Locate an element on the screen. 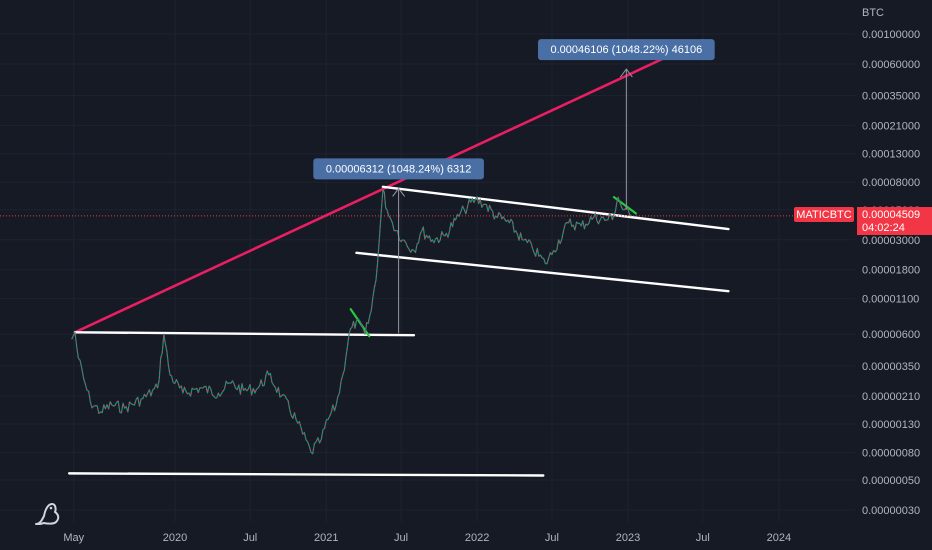  y-tick-label: 0.00100000 is located at coordinates (891, 35).